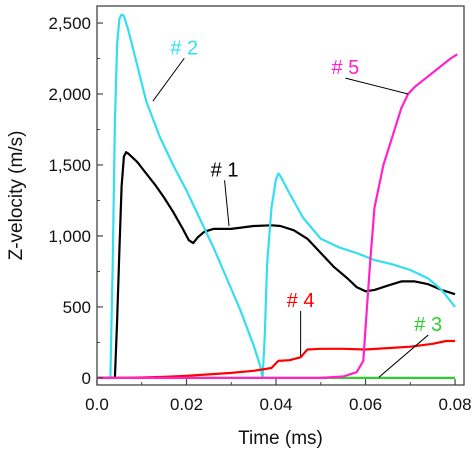  Describe the element at coordinates (225, 170) in the screenshot. I see `annotation-label-1: # 1` at that location.